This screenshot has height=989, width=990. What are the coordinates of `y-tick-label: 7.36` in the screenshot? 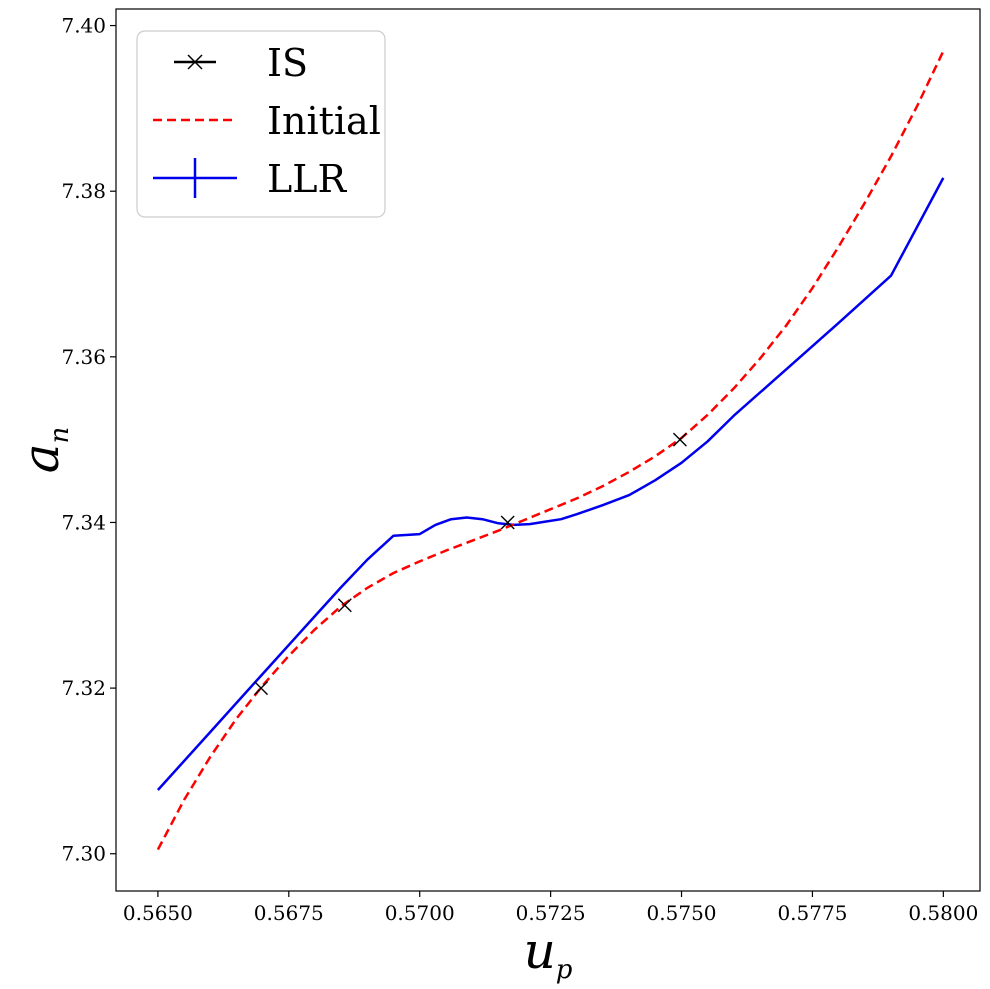 It's located at (83, 357).